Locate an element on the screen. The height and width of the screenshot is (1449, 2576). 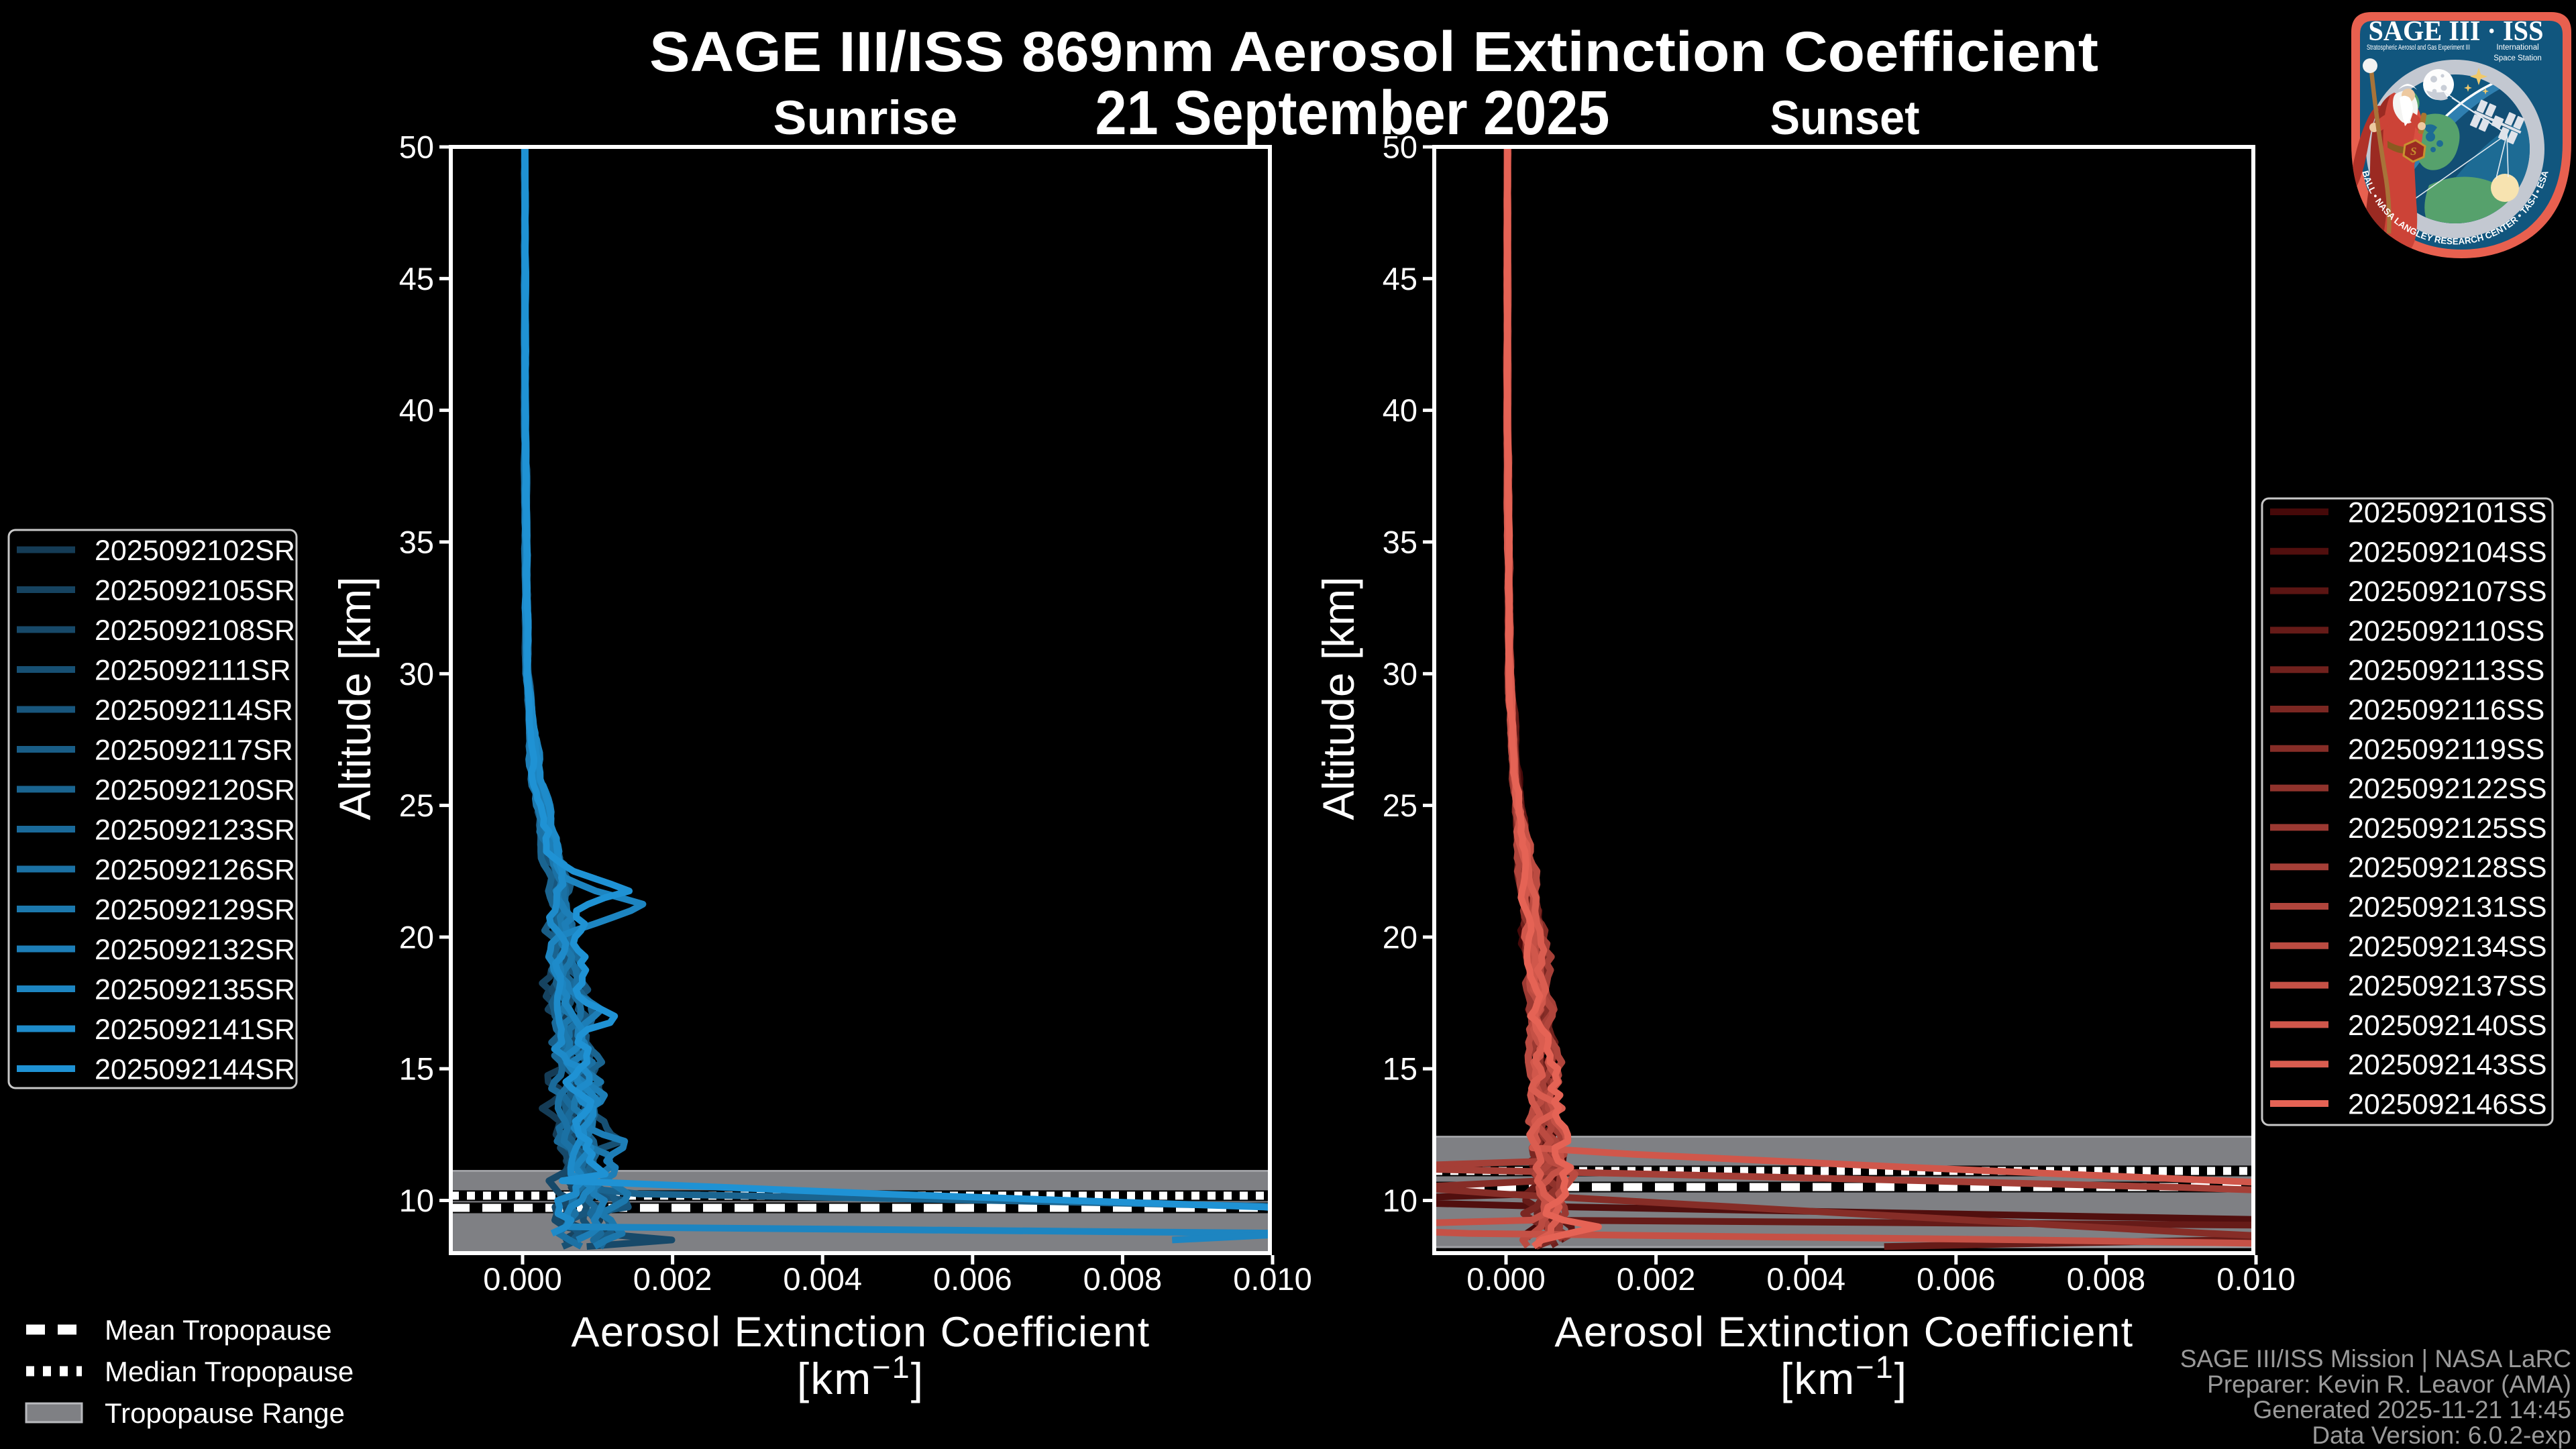
svg-text: 2025092125SS is located at coordinates (2447, 828).